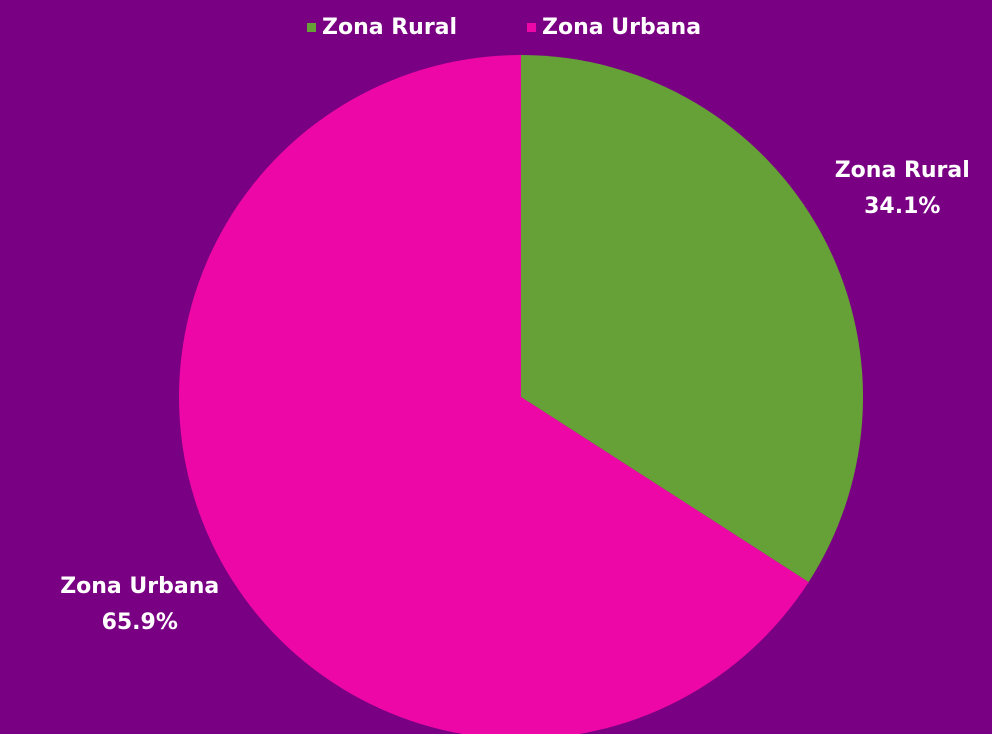  I want to click on slice-label-value: 65.9%, so click(140, 622).